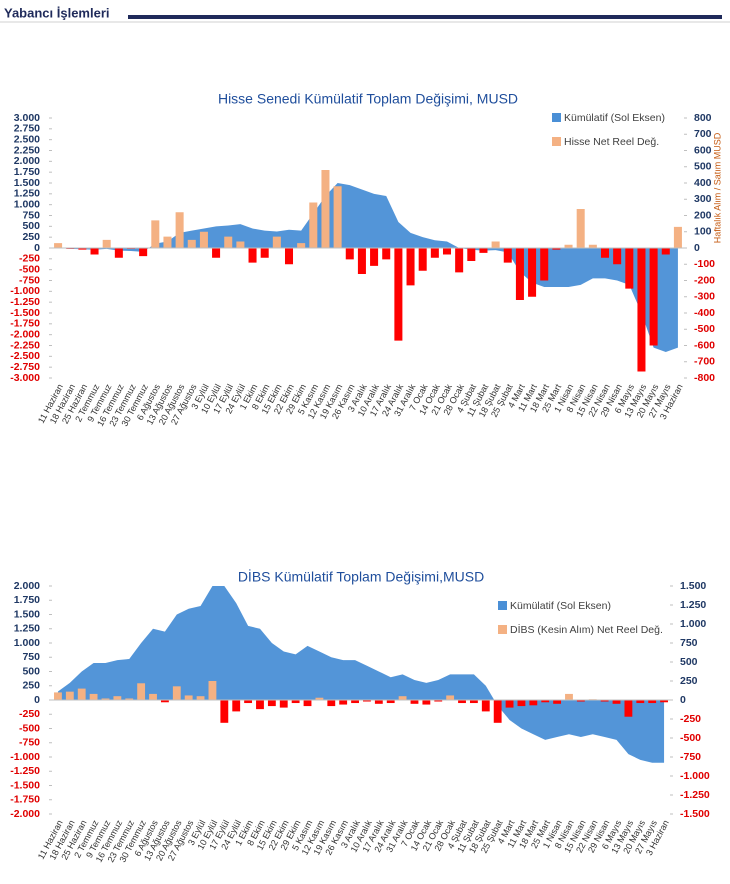 This screenshot has height=884, width=730. What do you see at coordinates (703, 215) in the screenshot?
I see `y2-tick-label: 200` at bounding box center [703, 215].